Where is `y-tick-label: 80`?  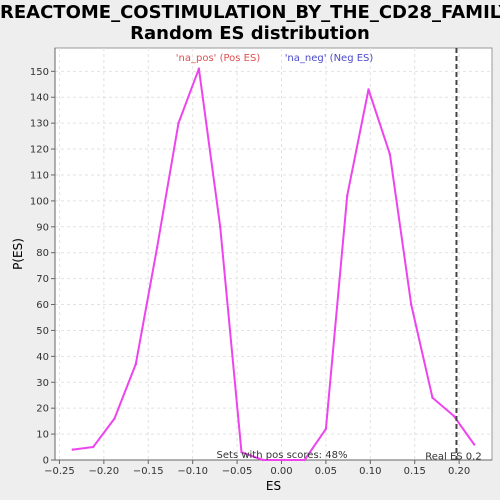 y-tick-label: 80 is located at coordinates (42, 253).